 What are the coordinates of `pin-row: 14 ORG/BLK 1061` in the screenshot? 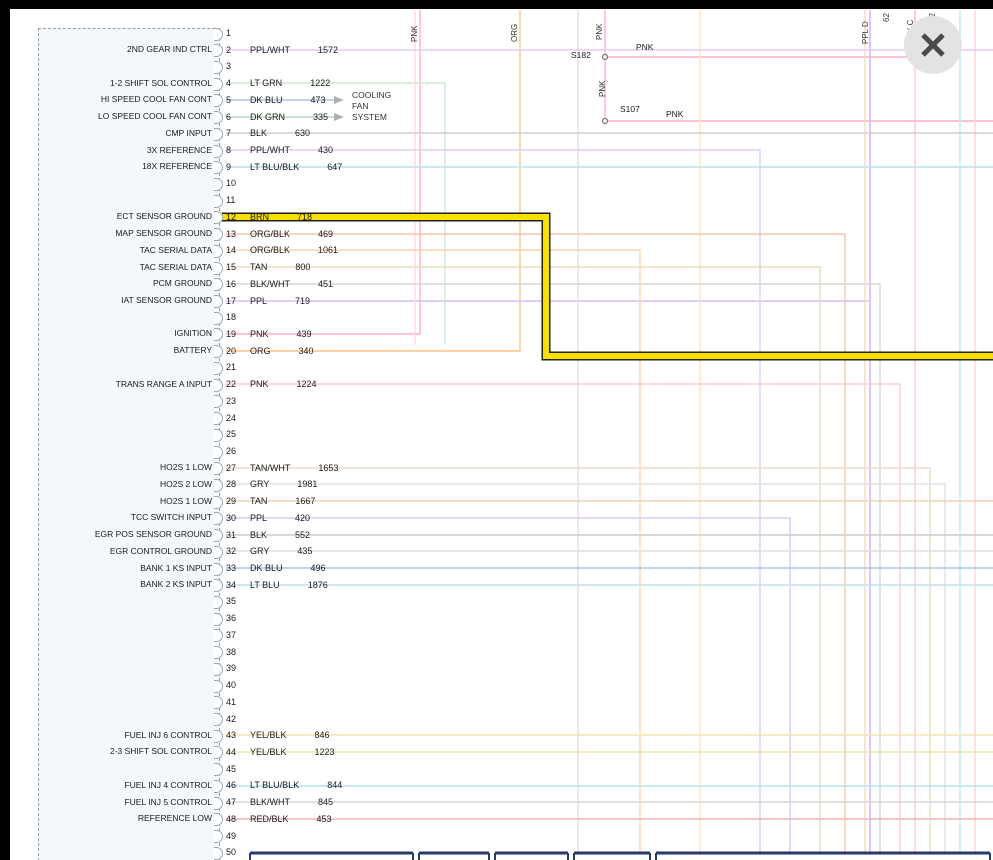 It's located at (282, 250).